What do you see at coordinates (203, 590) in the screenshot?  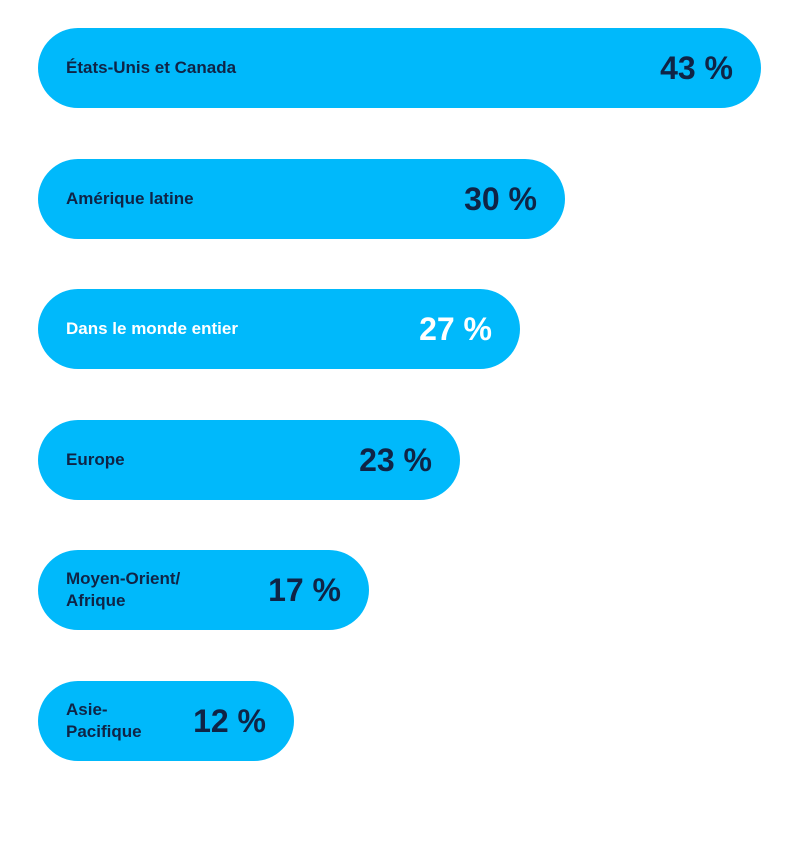 I see `bar: Moyen-Orient/ Afrique 17 %` at bounding box center [203, 590].